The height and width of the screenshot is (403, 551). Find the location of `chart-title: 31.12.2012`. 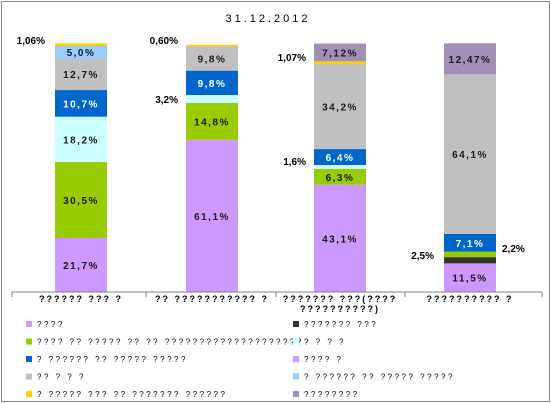

chart-title: 31.12.2012 is located at coordinates (267, 19).